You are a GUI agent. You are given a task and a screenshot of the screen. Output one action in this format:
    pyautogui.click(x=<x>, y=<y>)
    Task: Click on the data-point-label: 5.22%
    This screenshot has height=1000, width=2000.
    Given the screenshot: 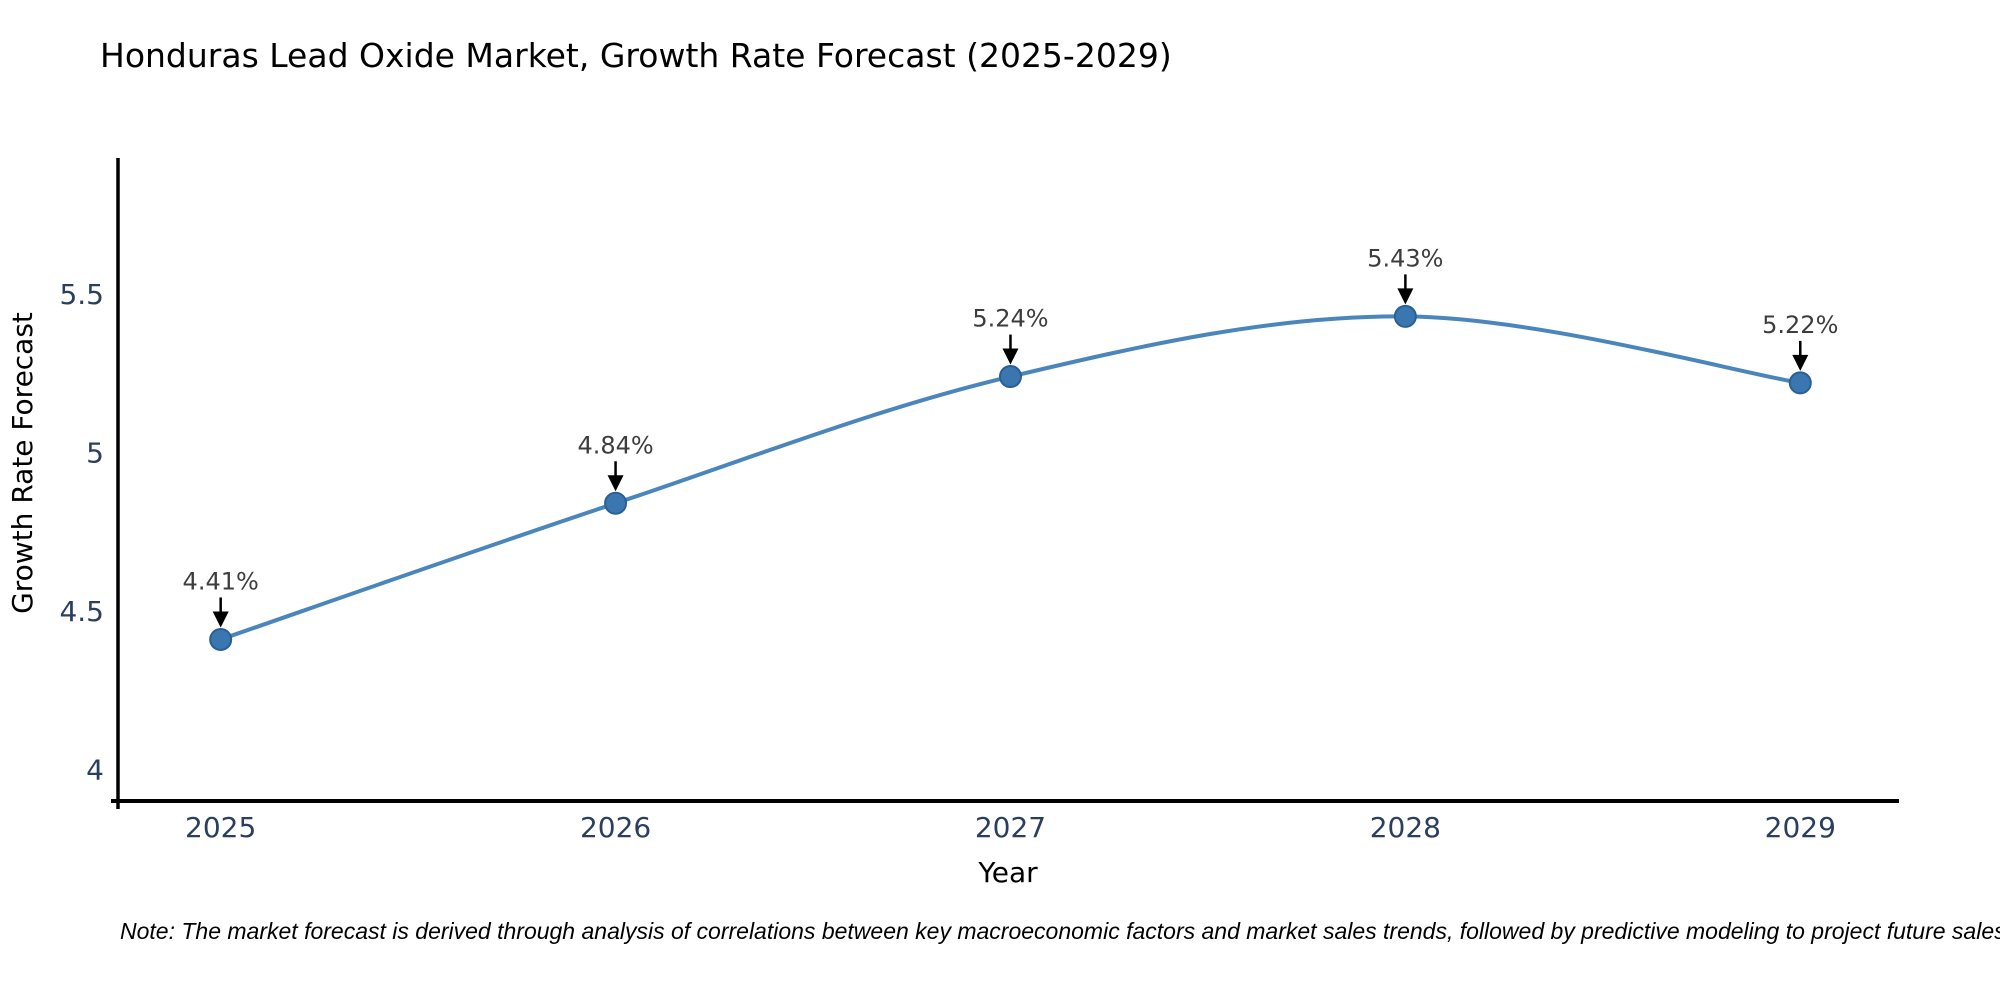 What is the action you would take?
    pyautogui.click(x=1800, y=325)
    